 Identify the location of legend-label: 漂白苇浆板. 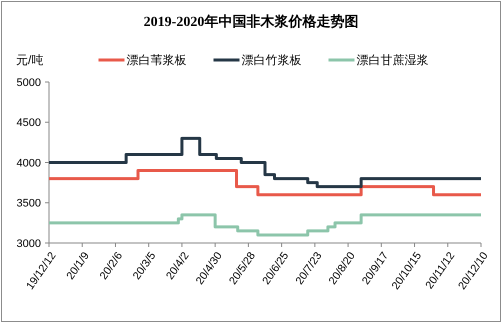
(156, 60).